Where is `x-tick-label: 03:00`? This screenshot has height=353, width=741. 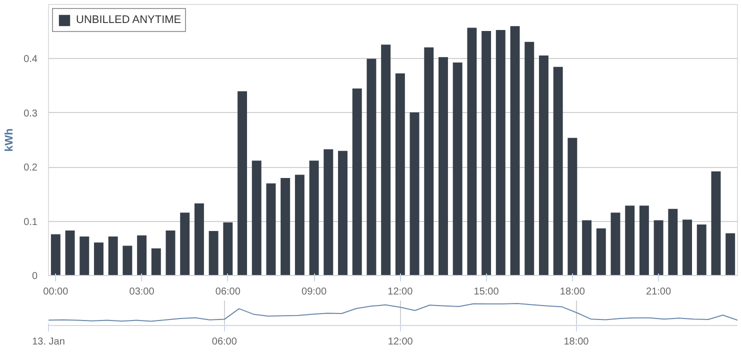
x-tick-label: 03:00 is located at coordinates (142, 292).